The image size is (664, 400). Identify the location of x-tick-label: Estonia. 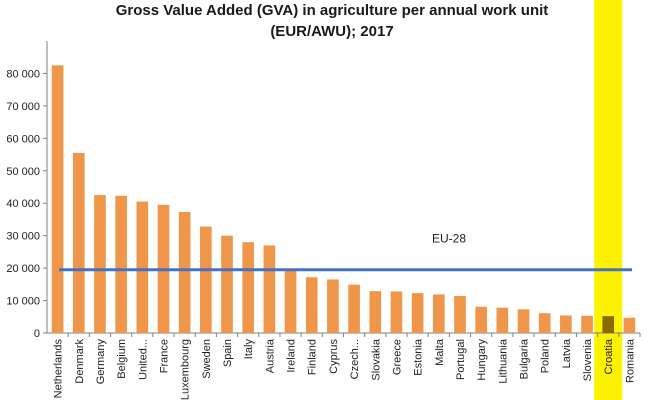
(419, 357).